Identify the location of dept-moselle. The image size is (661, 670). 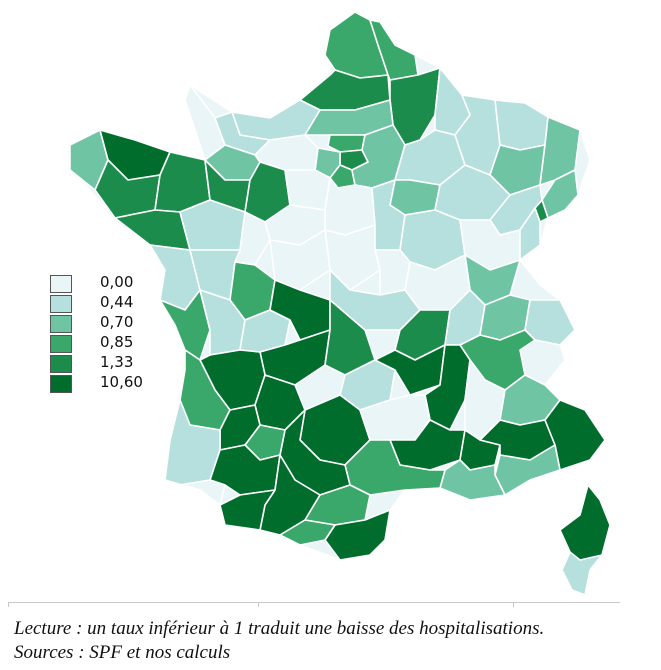
(521, 125).